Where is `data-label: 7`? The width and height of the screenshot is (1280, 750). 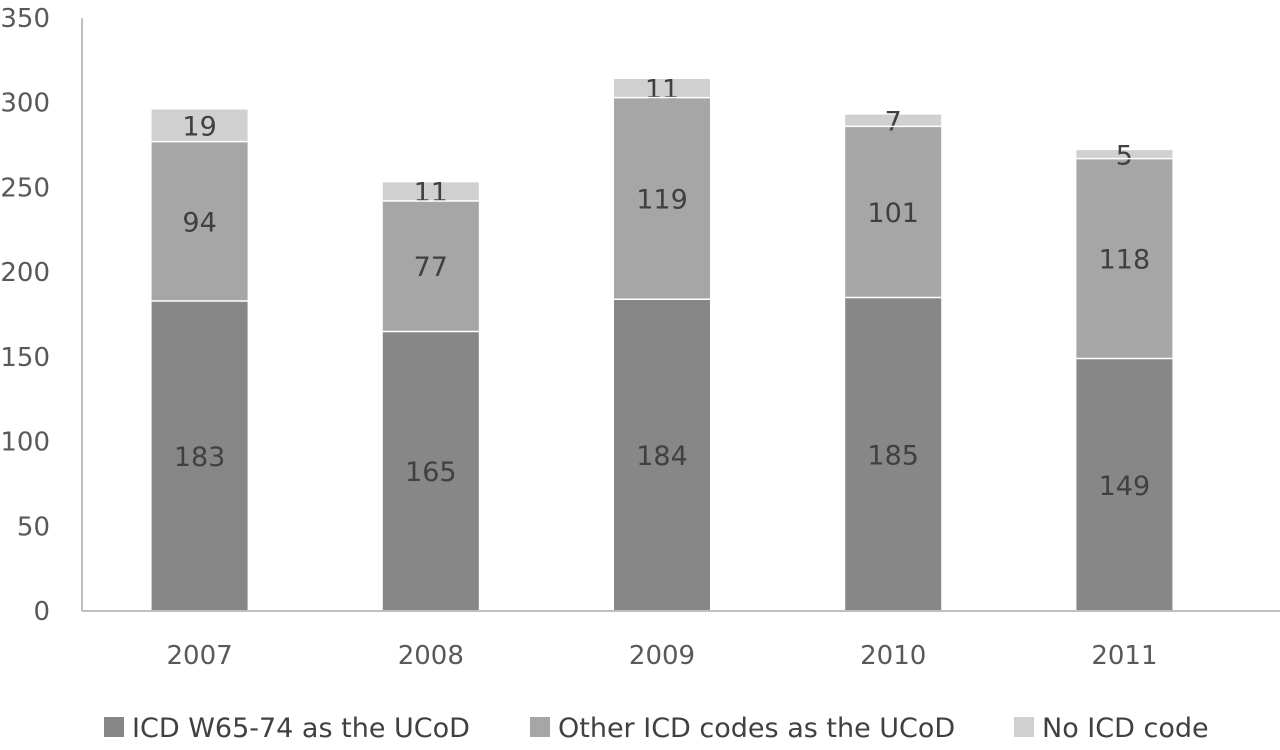 data-label: 7 is located at coordinates (893, 122).